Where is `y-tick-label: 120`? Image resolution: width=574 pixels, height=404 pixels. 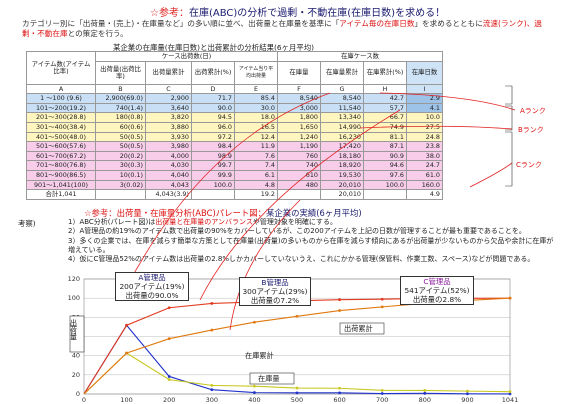 y-tick-label: 120 is located at coordinates (74, 279).